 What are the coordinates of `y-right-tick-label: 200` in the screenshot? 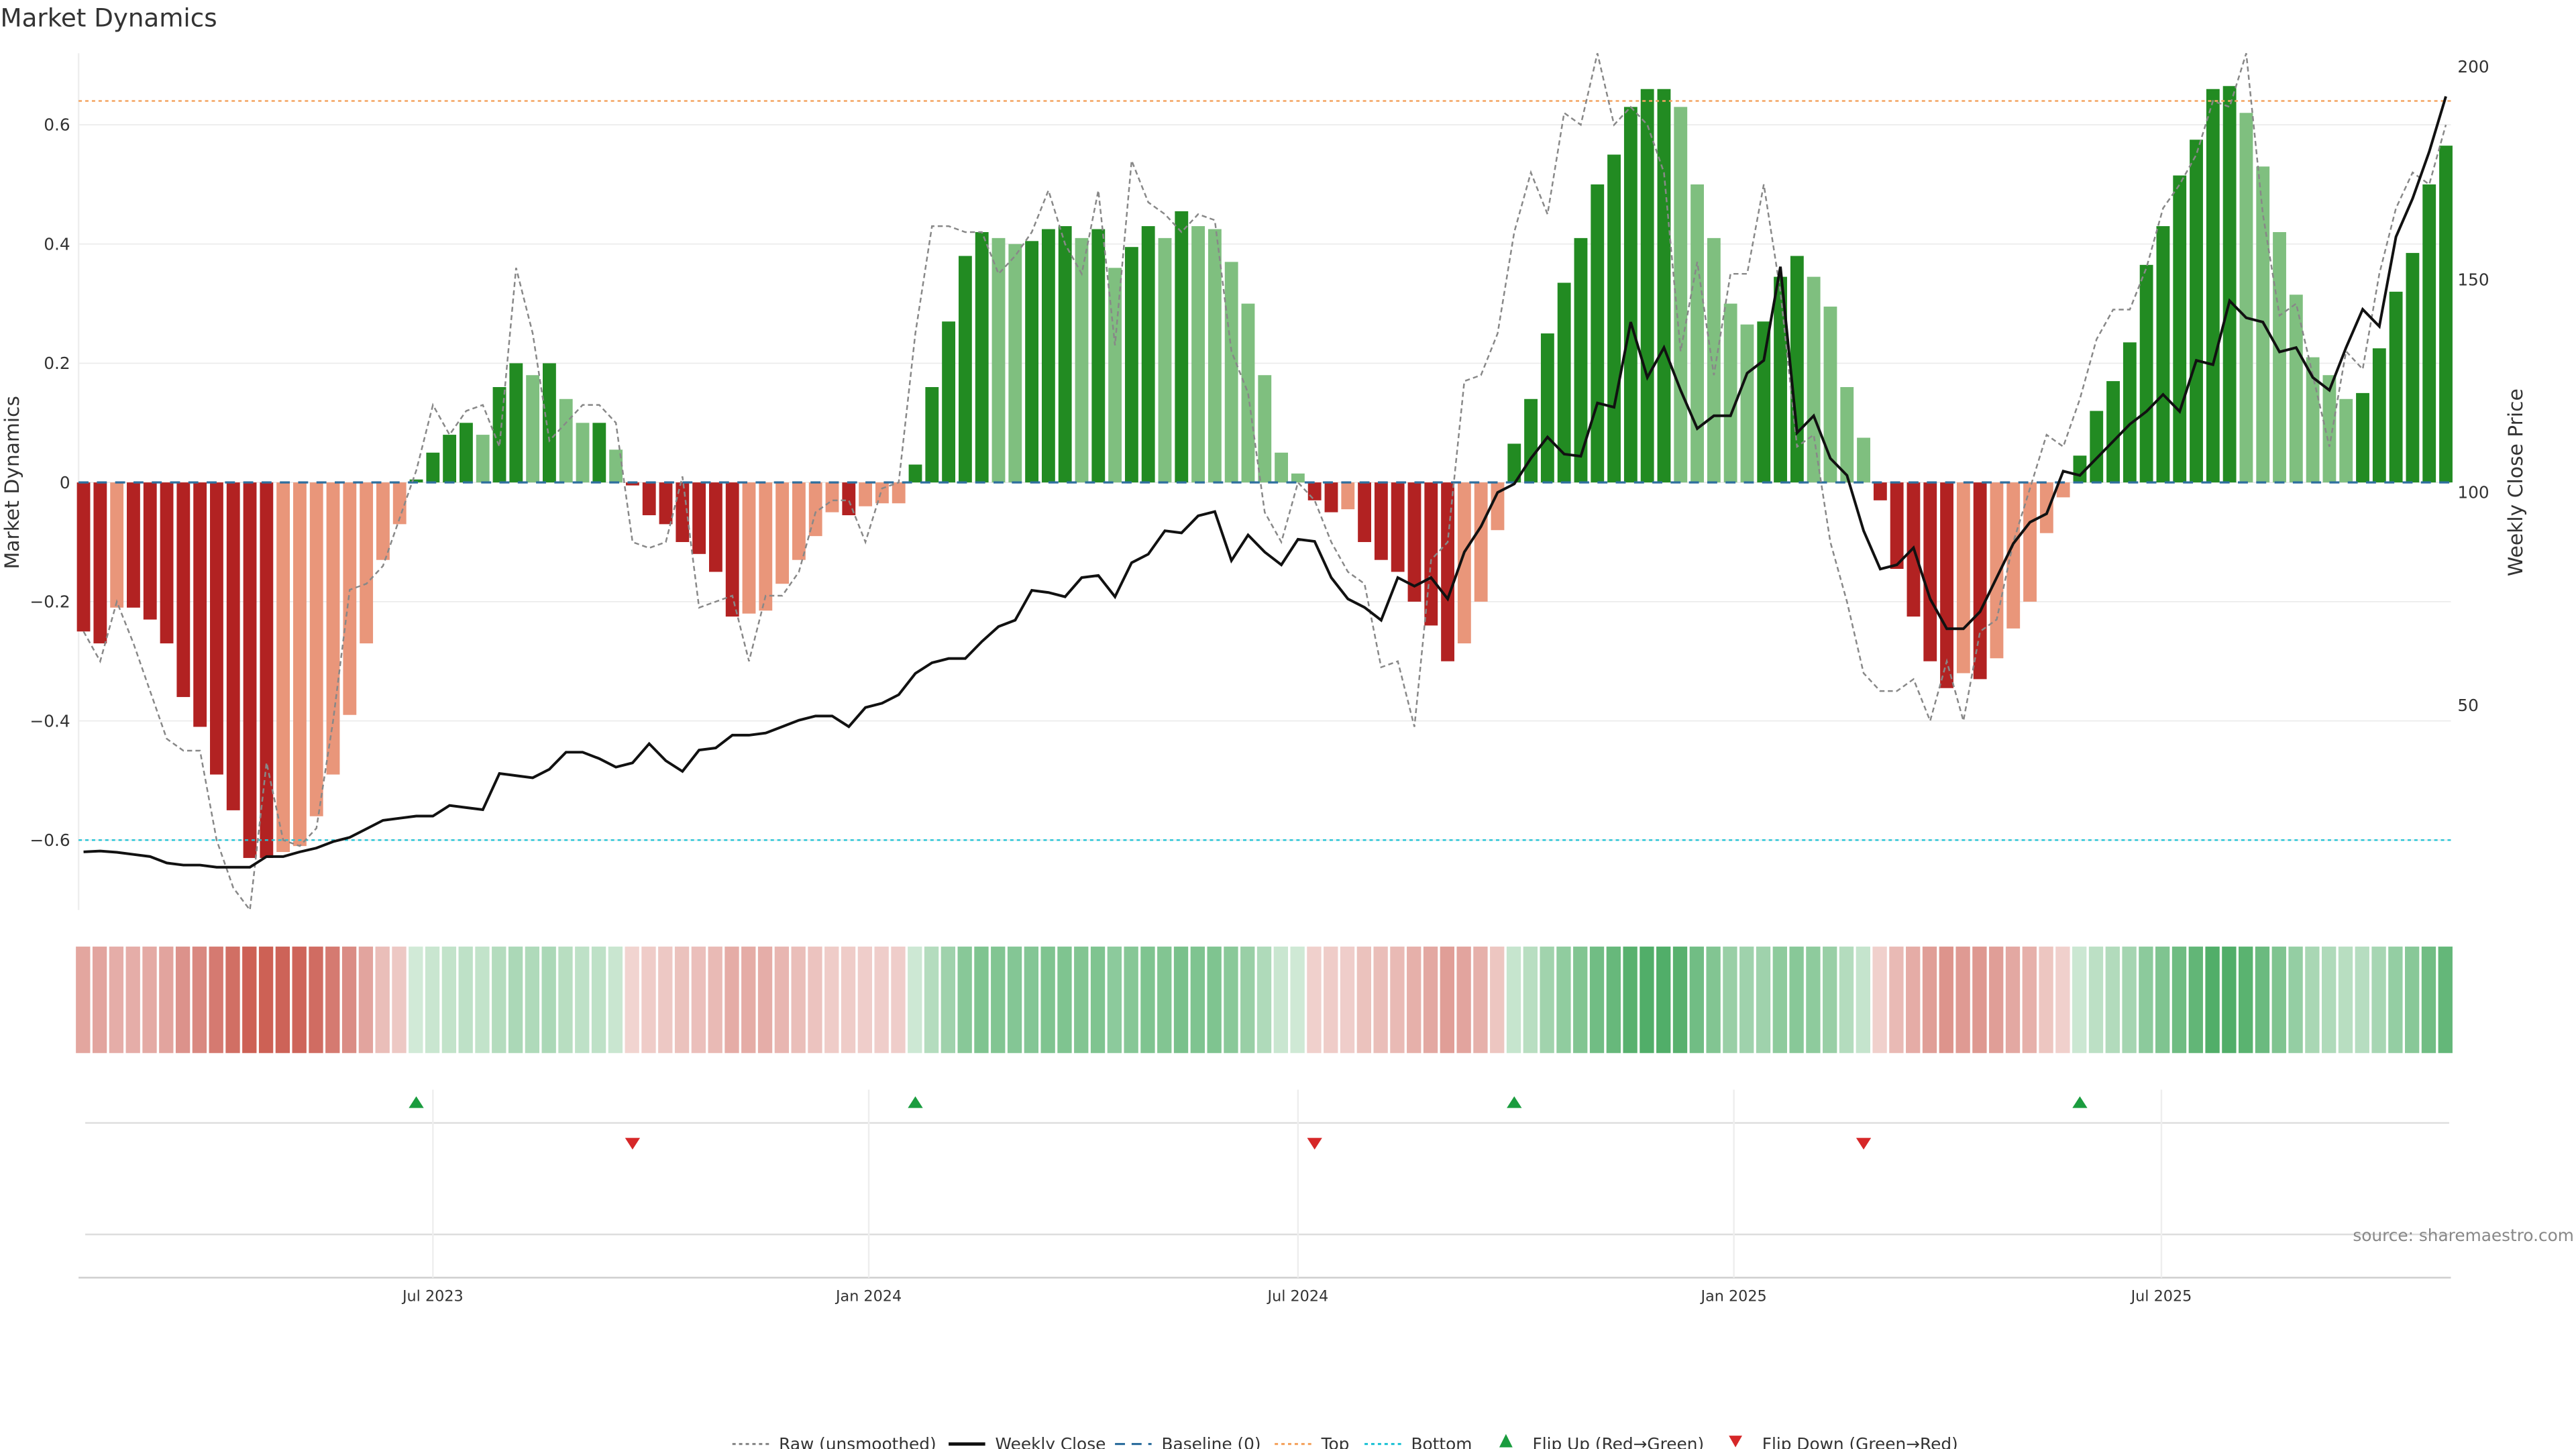 It's located at (2473, 66).